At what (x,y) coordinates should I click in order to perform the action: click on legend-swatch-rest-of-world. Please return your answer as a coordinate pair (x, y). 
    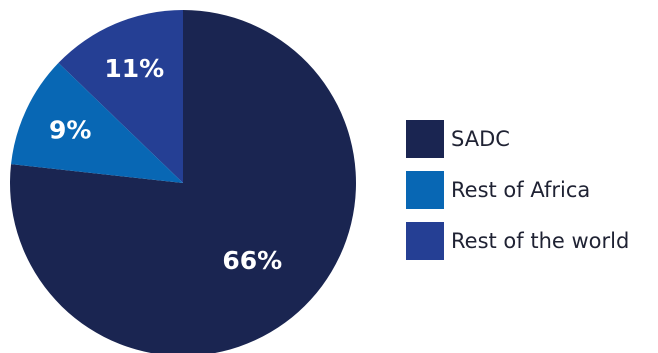
    Looking at the image, I should click on (425, 241).